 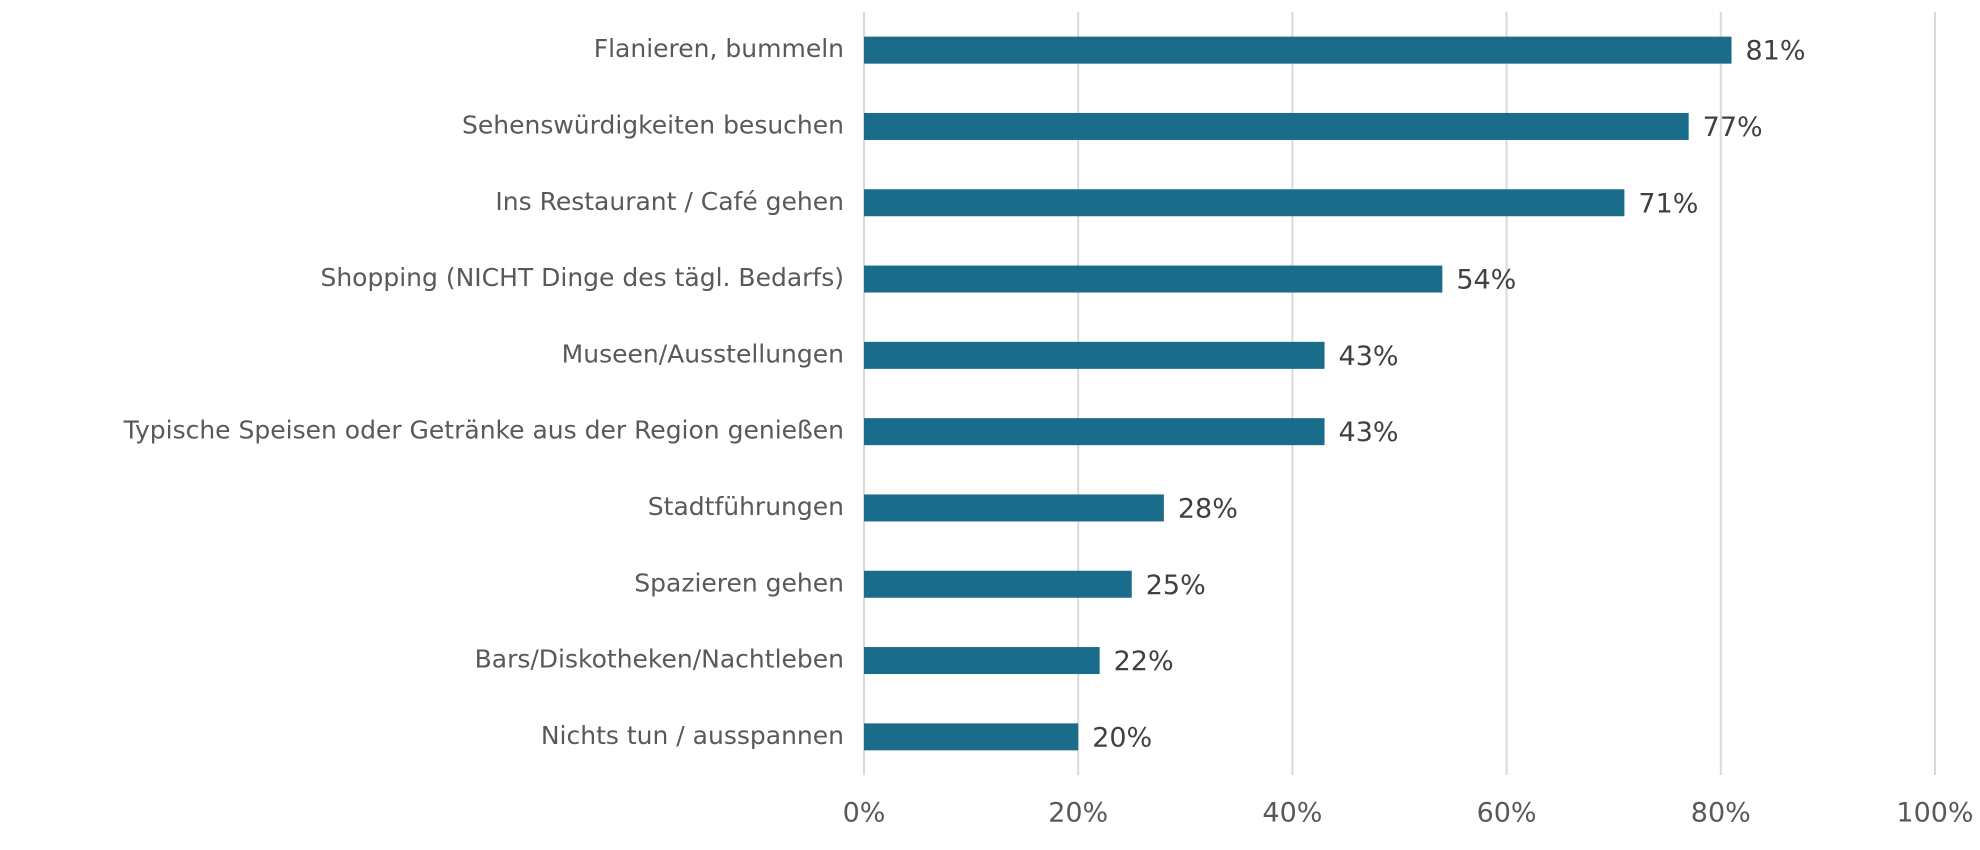 What do you see at coordinates (1507, 813) in the screenshot?
I see `x-tick-label: 60%` at bounding box center [1507, 813].